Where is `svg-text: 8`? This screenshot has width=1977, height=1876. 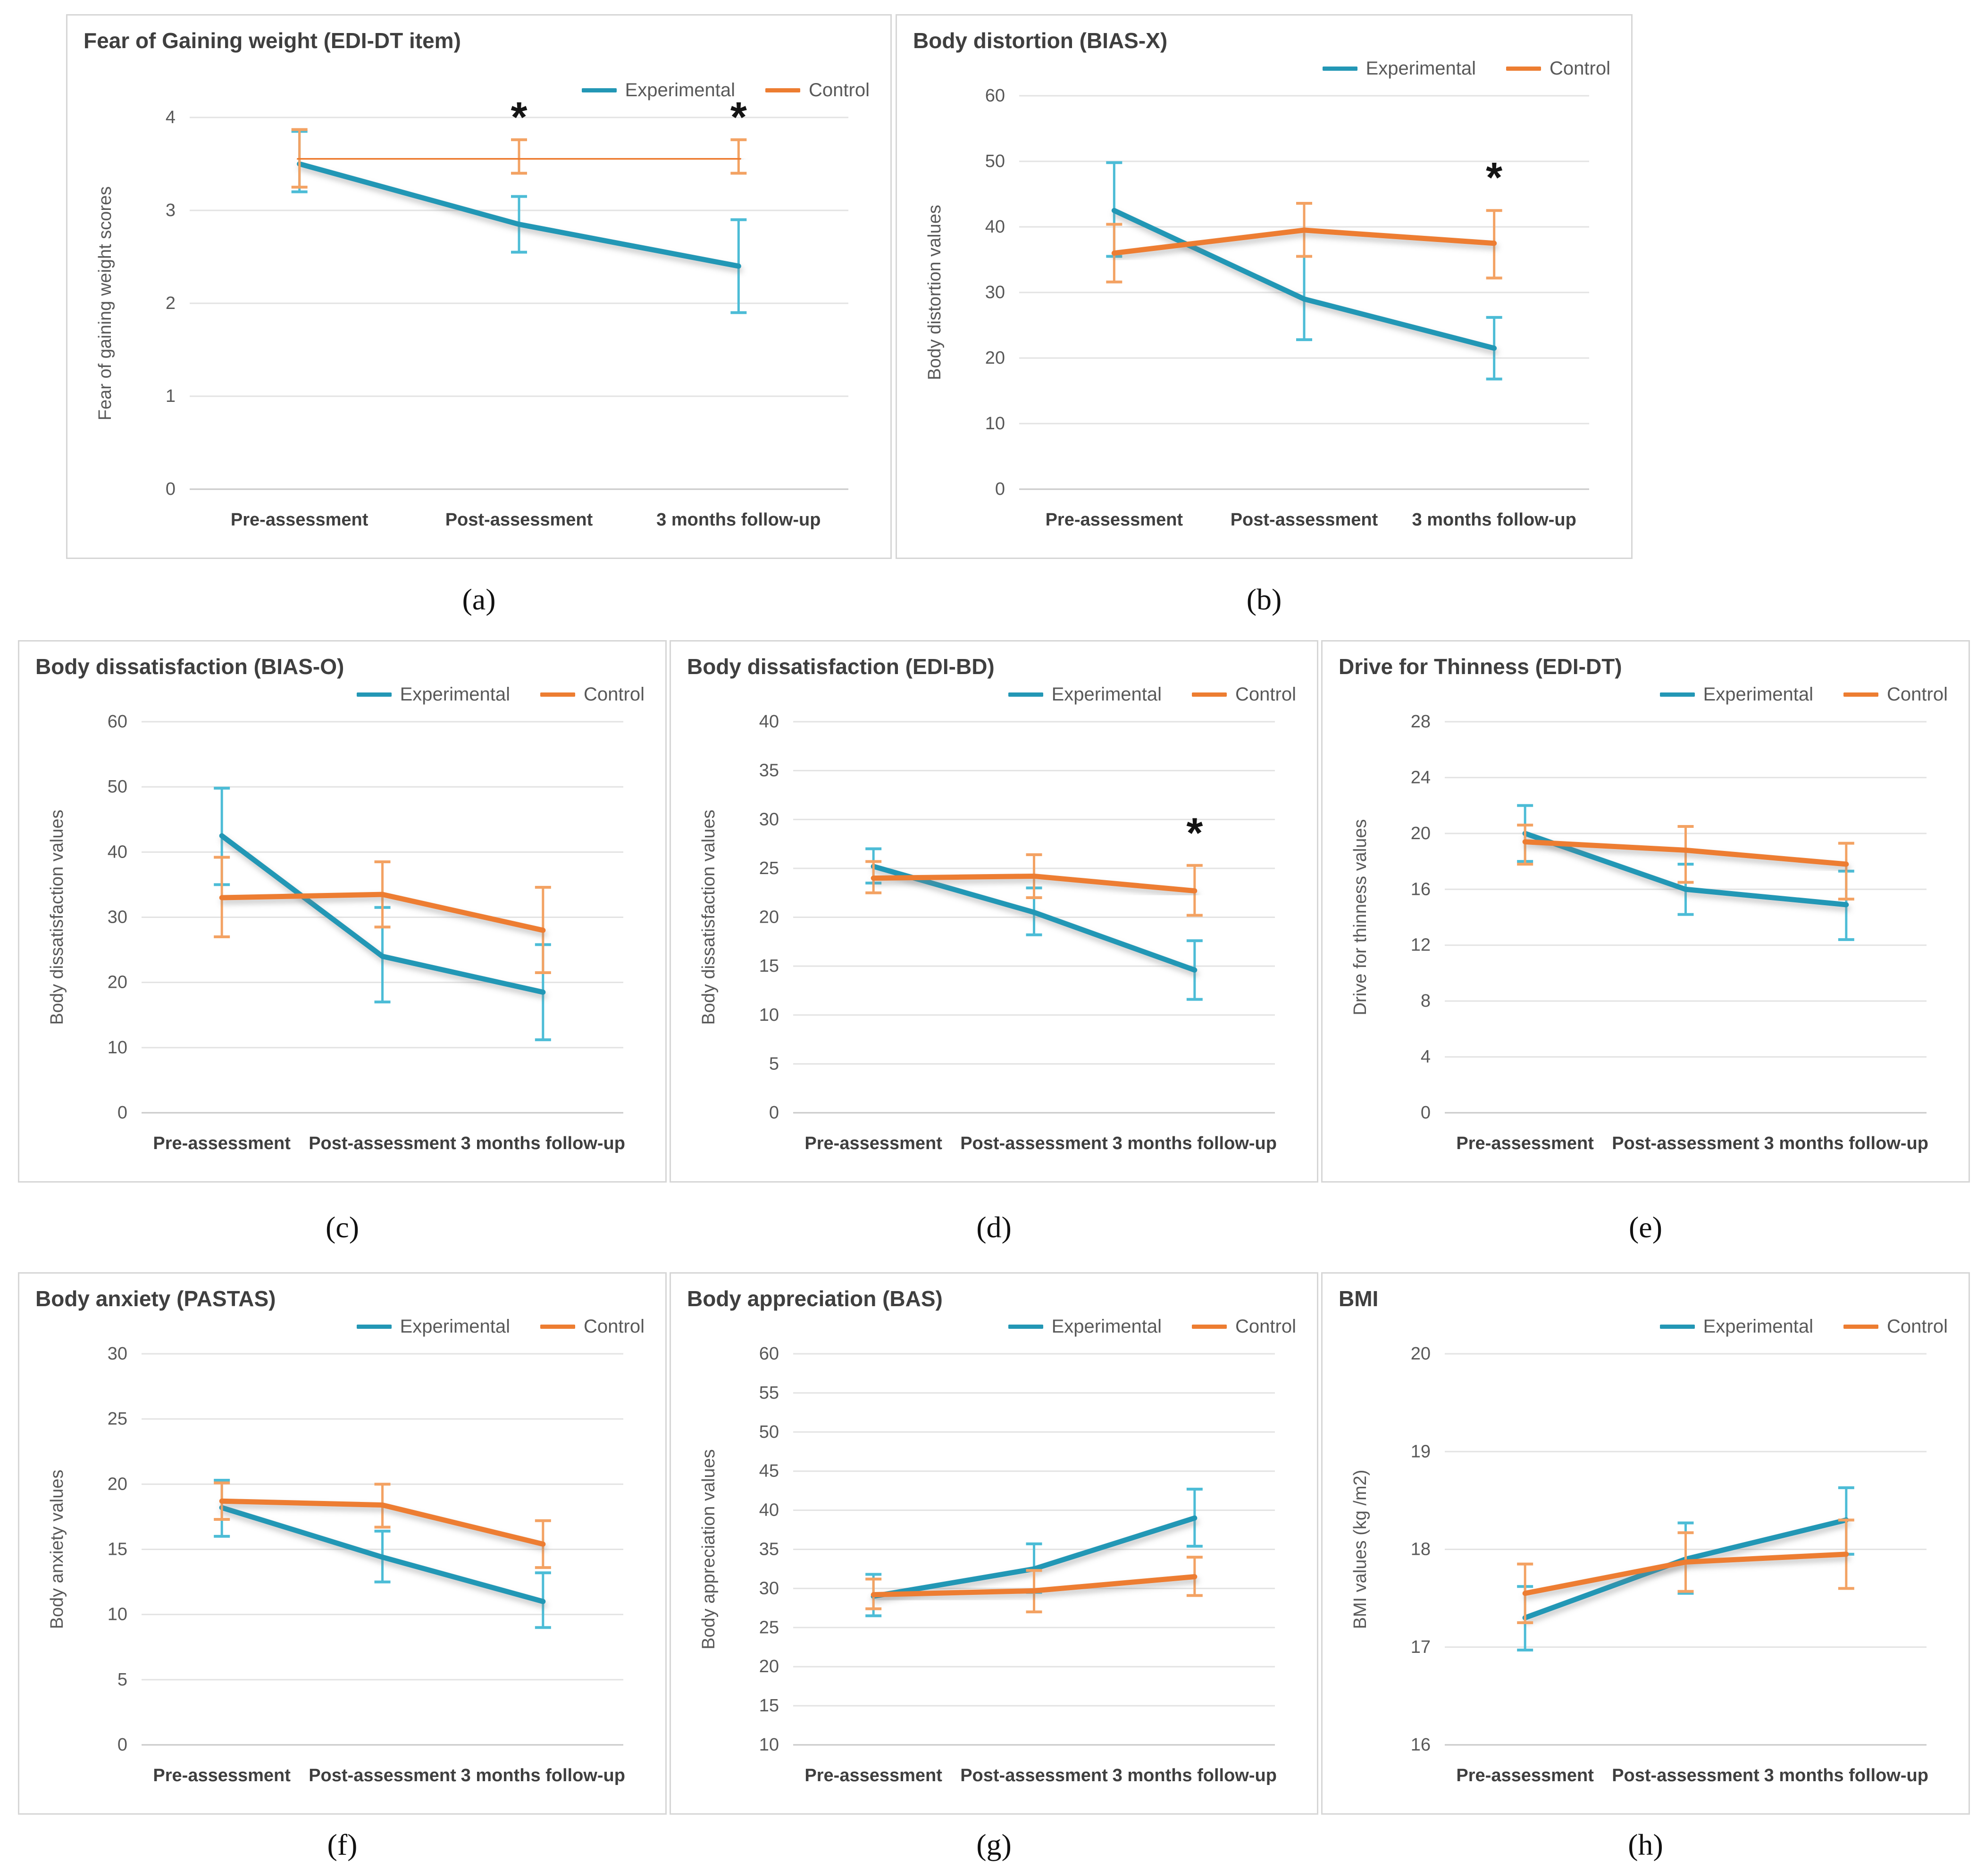
svg-text: 8 is located at coordinates (1426, 1001).